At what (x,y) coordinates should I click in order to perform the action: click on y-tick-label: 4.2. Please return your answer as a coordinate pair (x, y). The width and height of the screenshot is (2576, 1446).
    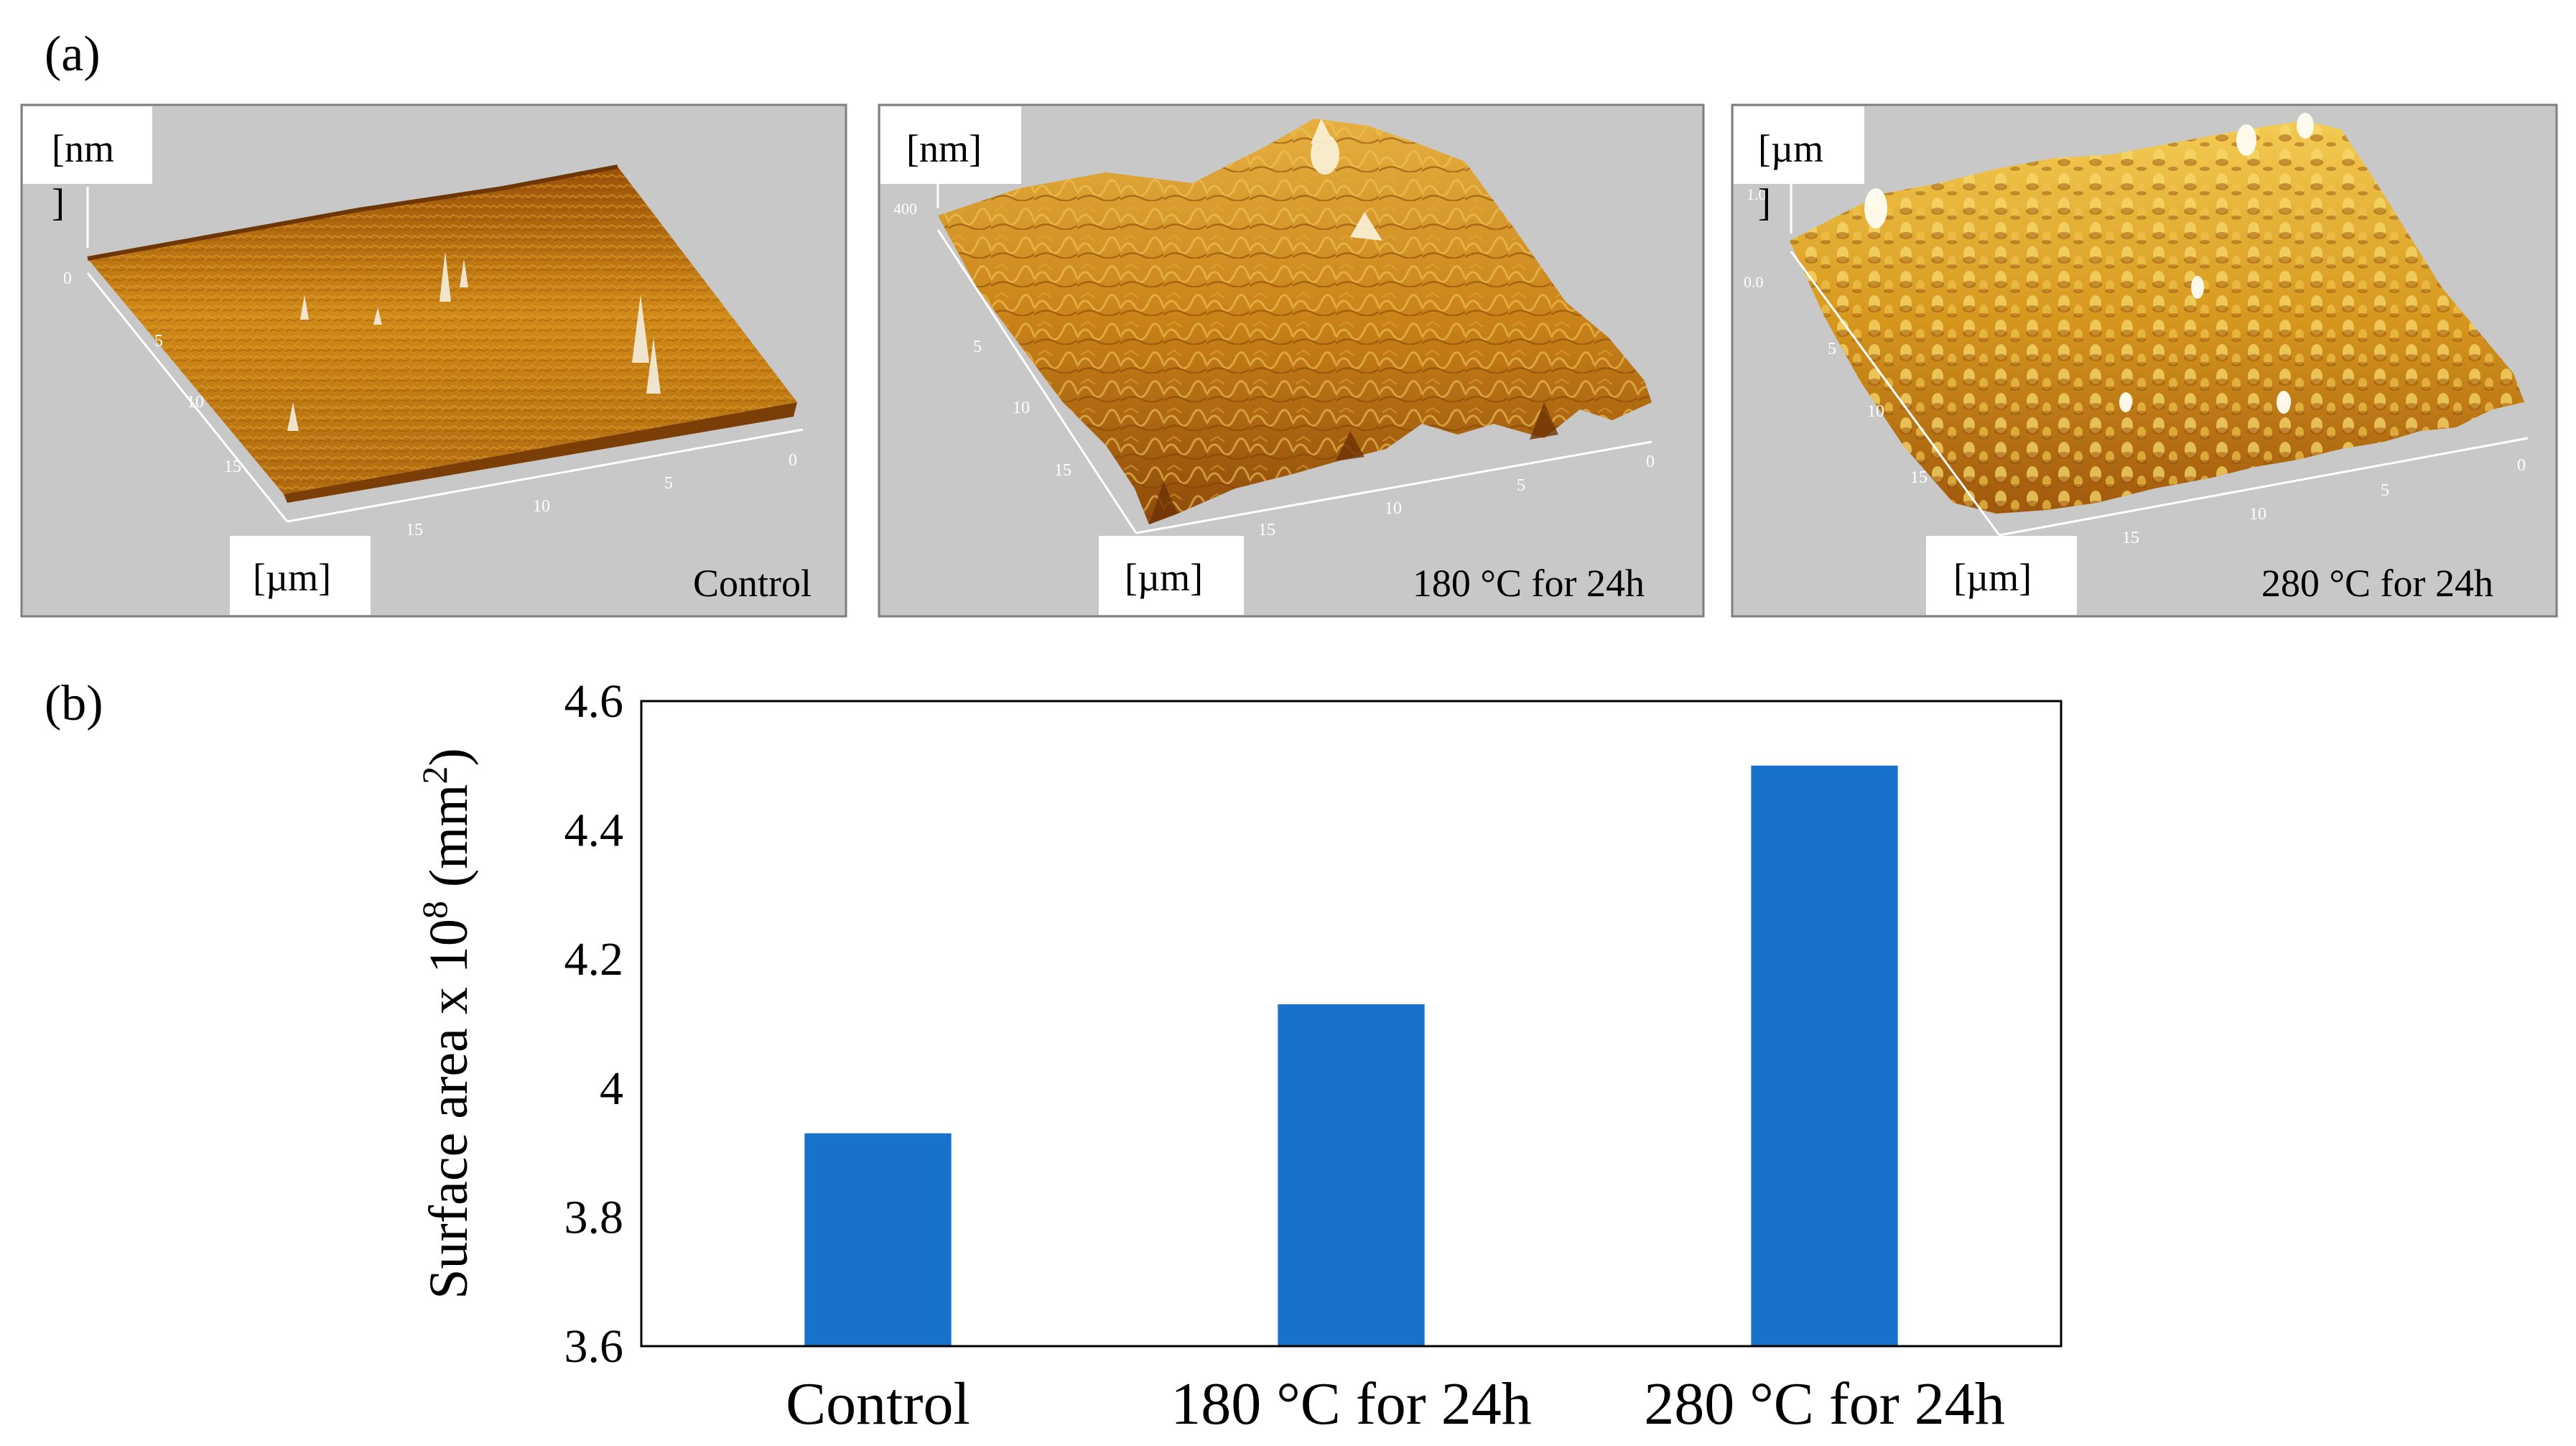
    Looking at the image, I should click on (594, 959).